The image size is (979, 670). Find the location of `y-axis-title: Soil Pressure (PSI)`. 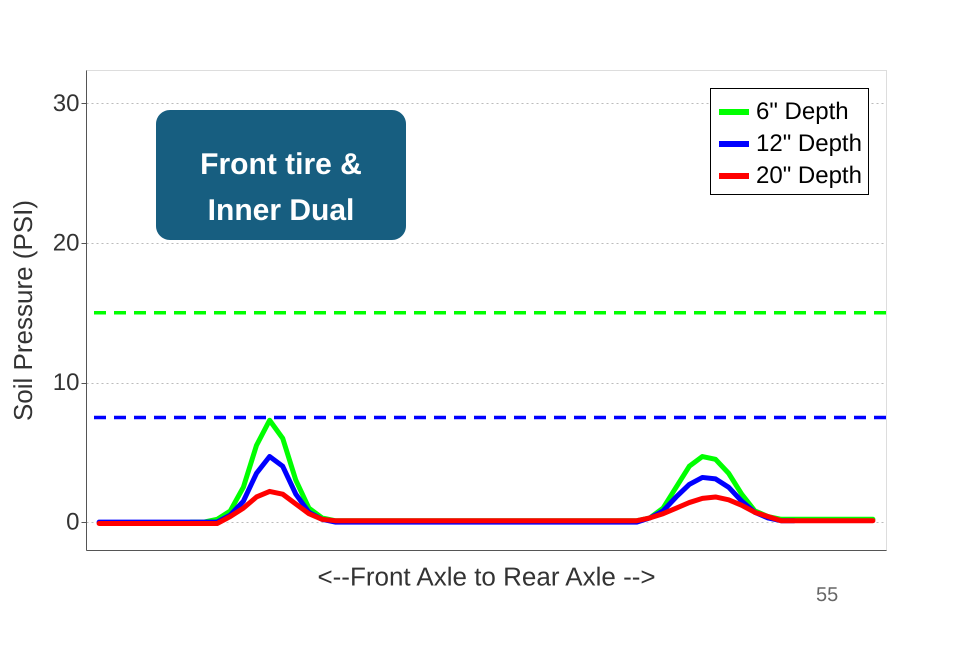

y-axis-title: Soil Pressure (PSI) is located at coordinates (23, 311).